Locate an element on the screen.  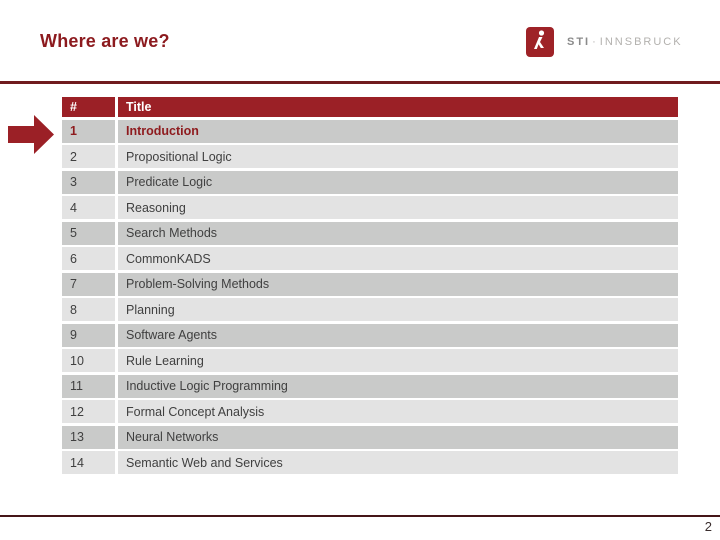
table-row: 10 Rule Learning is located at coordinates (370, 360).